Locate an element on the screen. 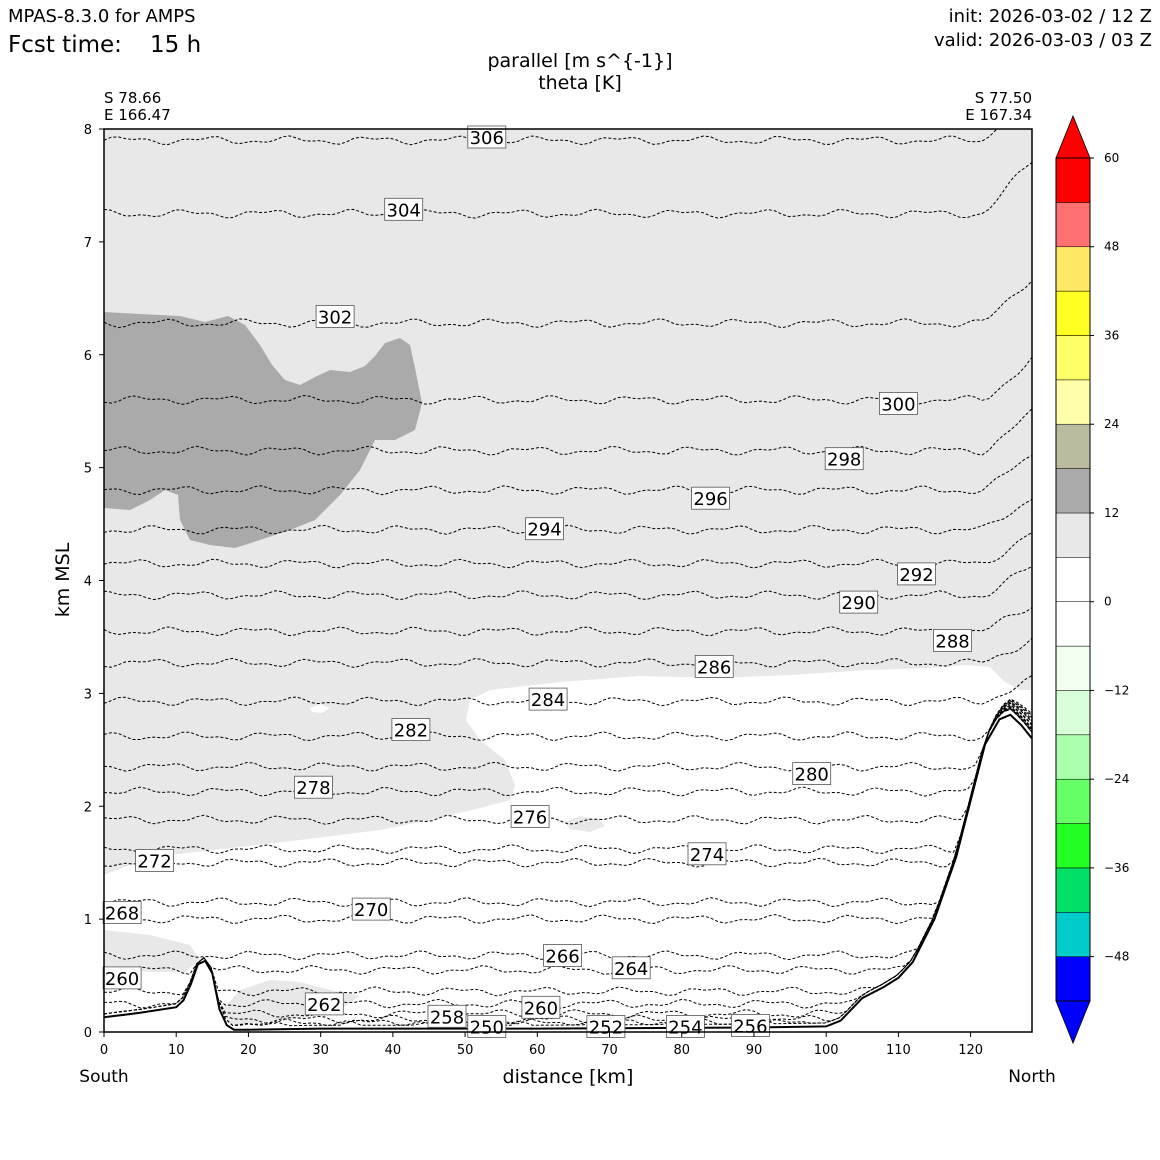  colorbar-tick-label: −36 is located at coordinates (1116, 868).